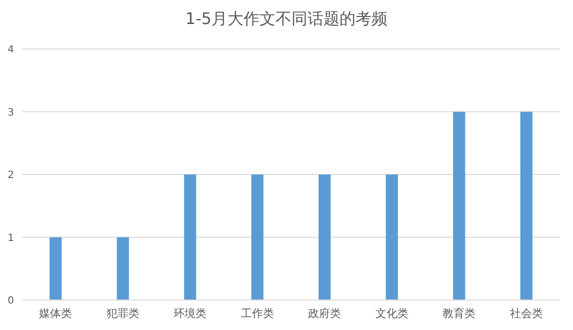 The width and height of the screenshot is (573, 330). Describe the element at coordinates (391, 313) in the screenshot. I see `x-tick-label: 文化类` at that location.